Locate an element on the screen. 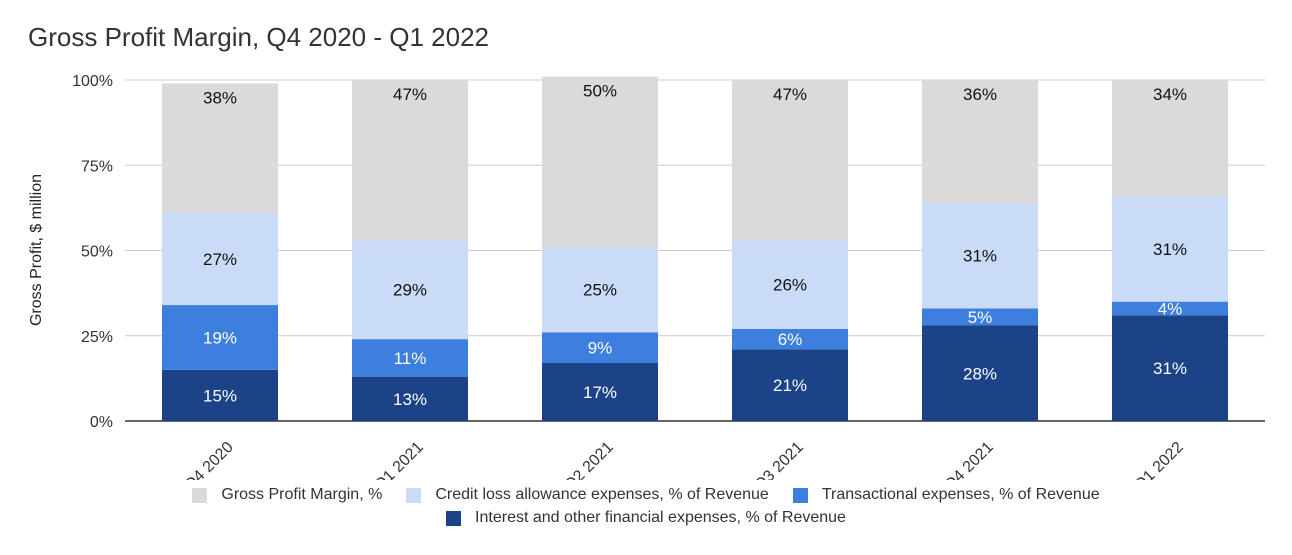 The width and height of the screenshot is (1292, 555). y-tick-label: 75% is located at coordinates (97, 166).